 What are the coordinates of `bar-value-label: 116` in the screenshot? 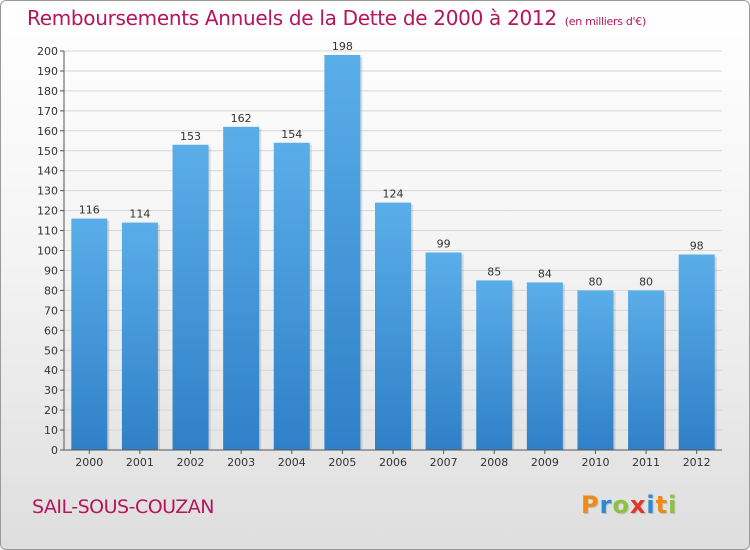 It's located at (89, 210).